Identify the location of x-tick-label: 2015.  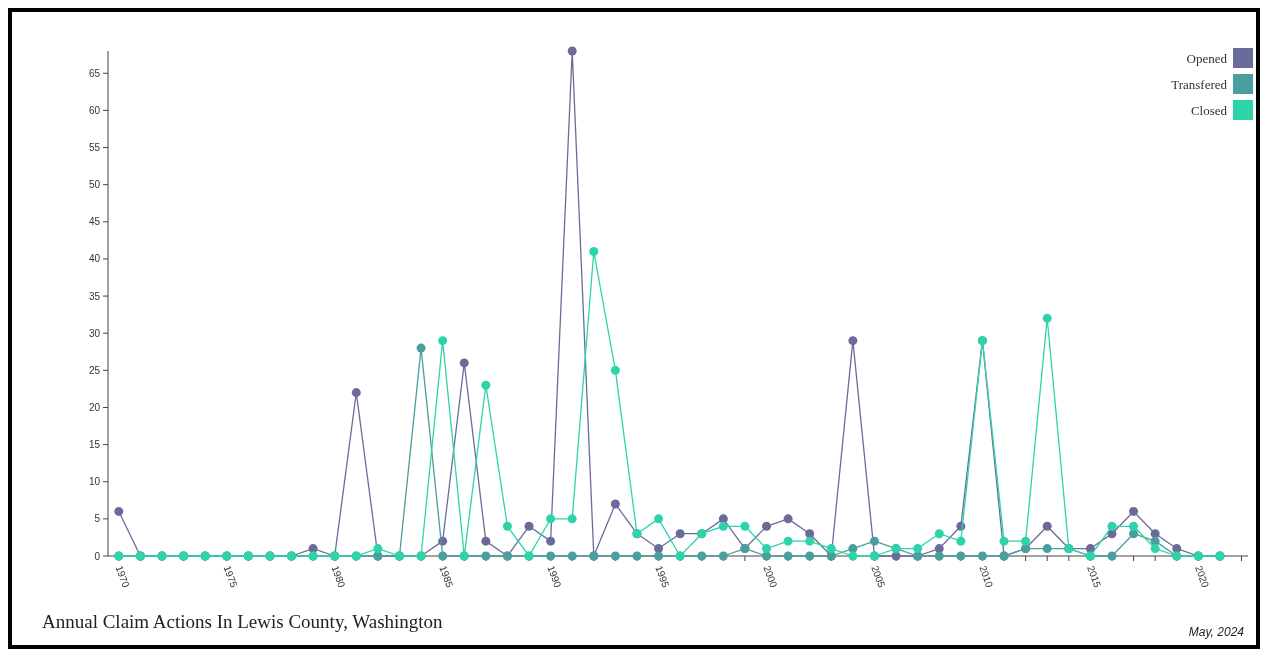
(1094, 577).